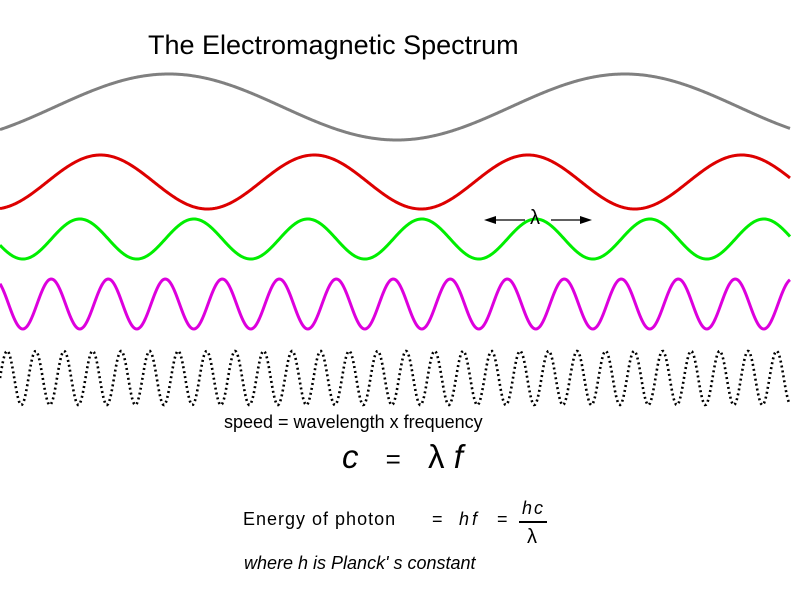 The height and width of the screenshot is (612, 792). I want to click on wave-green, so click(396, 239).